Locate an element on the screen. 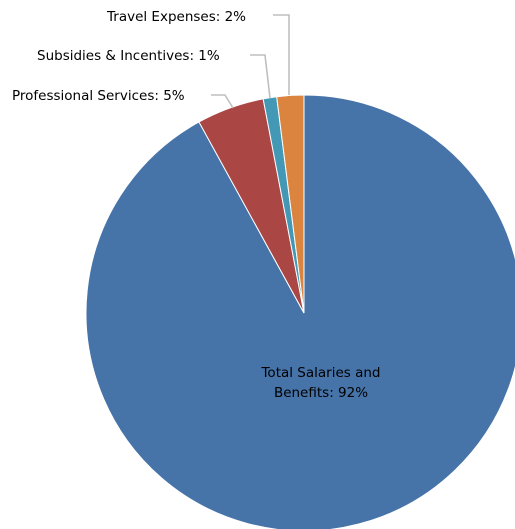 This screenshot has width=515, height=529. pie-slice-travel-expenses is located at coordinates (290, 204).